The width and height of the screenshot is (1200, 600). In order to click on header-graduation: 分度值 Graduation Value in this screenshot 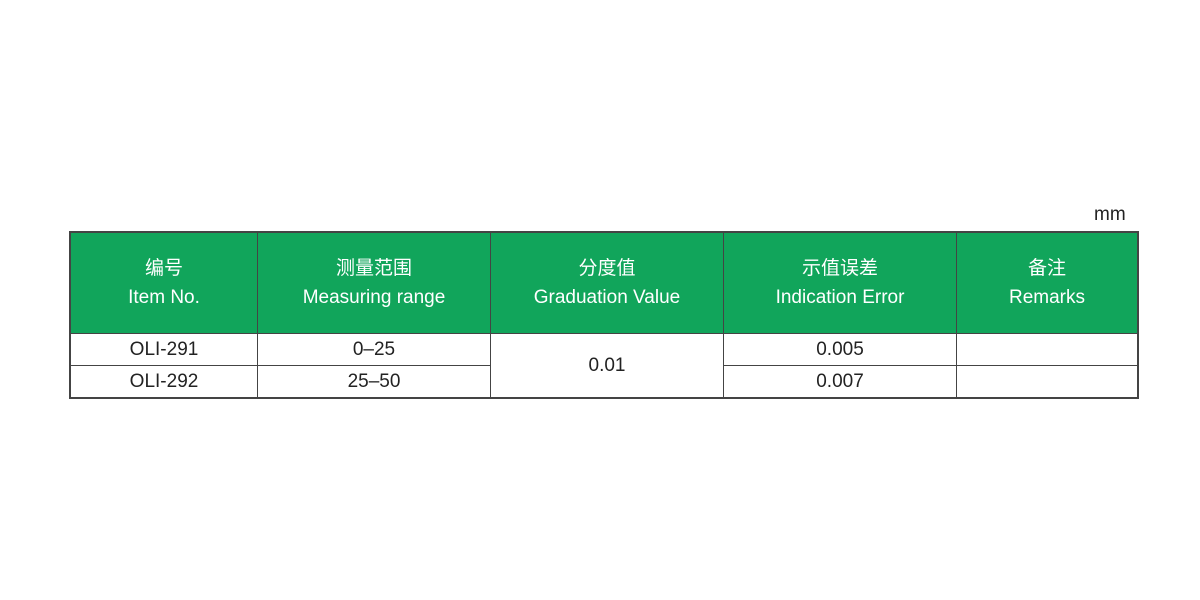, I will do `click(607, 282)`.